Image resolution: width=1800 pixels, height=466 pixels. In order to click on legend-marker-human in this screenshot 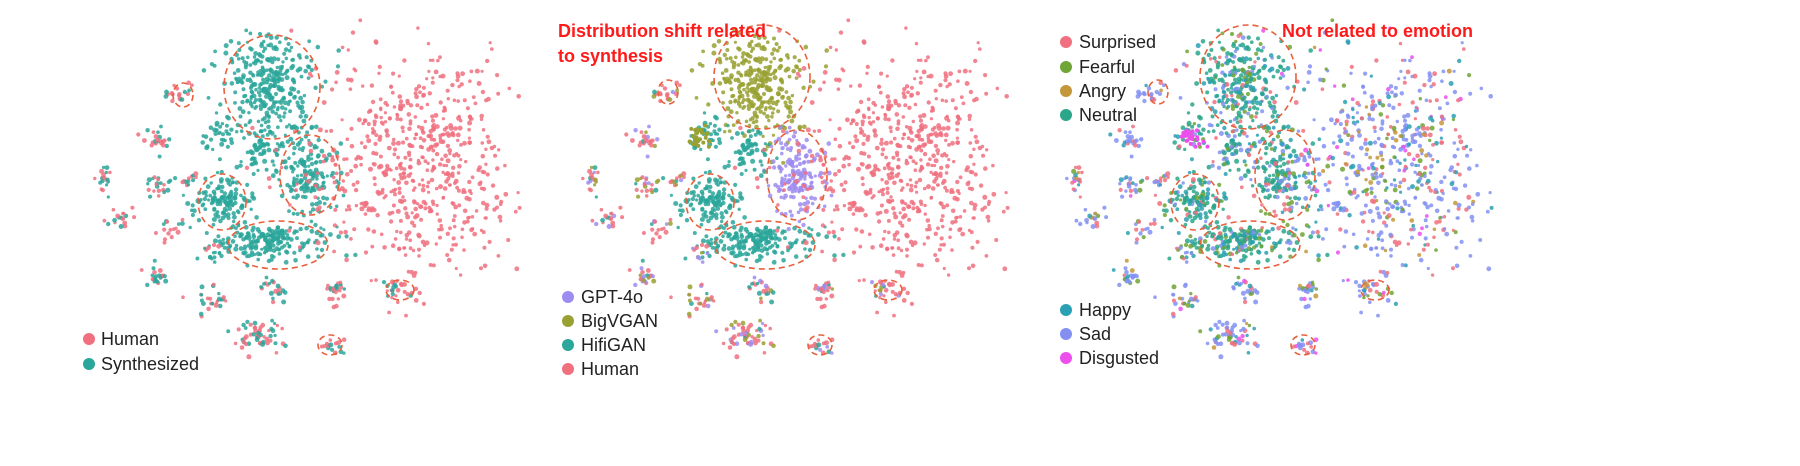, I will do `click(89, 339)`.